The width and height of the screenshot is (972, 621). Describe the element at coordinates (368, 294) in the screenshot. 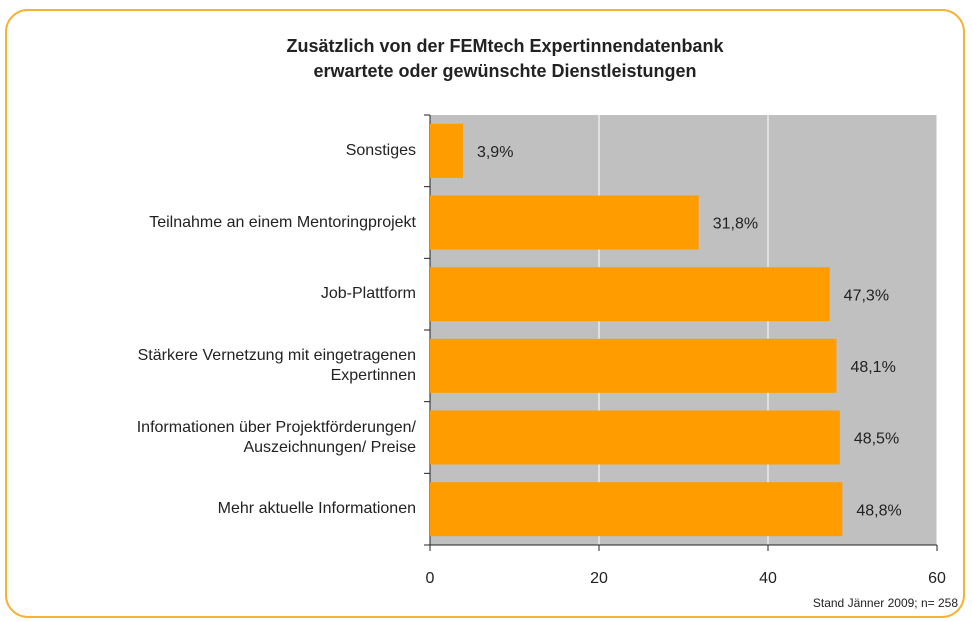

I see `y-tick-label: Job-Plattform` at that location.